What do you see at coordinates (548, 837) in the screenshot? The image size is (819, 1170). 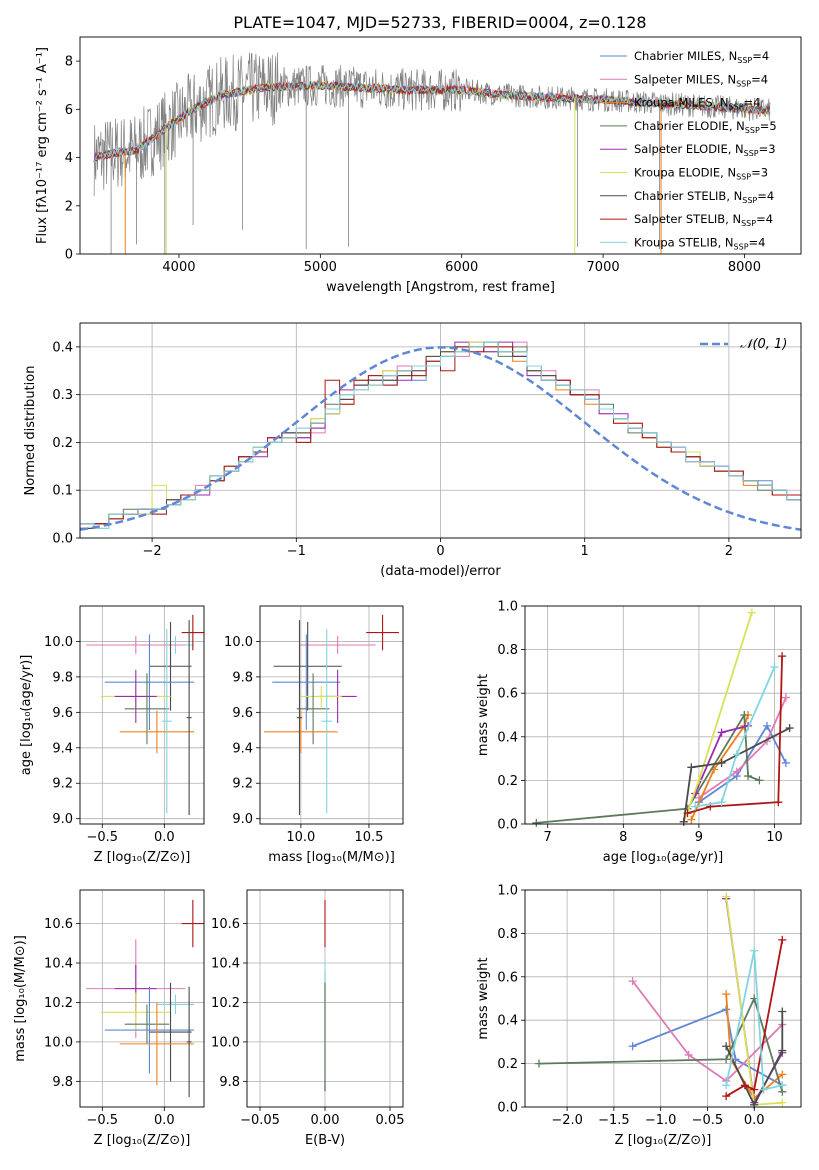 I see `x-tick-label: 7` at bounding box center [548, 837].